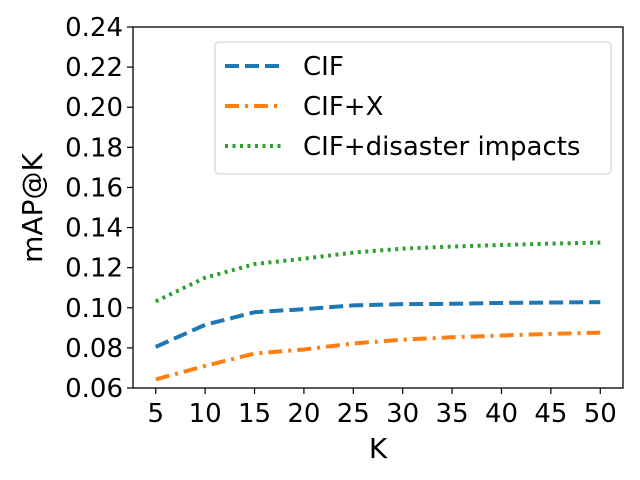 The image size is (640, 480). Describe the element at coordinates (378, 356) in the screenshot. I see `series-line-cif-x` at that location.